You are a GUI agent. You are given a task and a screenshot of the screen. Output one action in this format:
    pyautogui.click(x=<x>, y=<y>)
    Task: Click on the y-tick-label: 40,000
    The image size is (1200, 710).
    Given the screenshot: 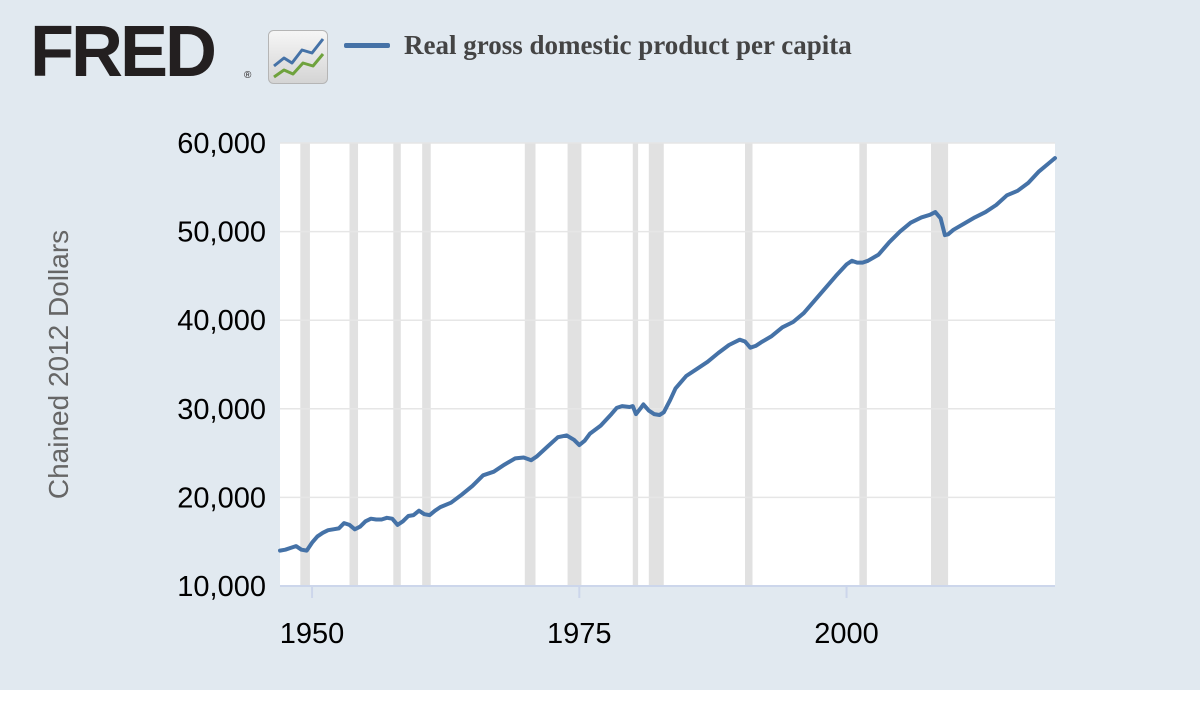 What is the action you would take?
    pyautogui.click(x=221, y=321)
    